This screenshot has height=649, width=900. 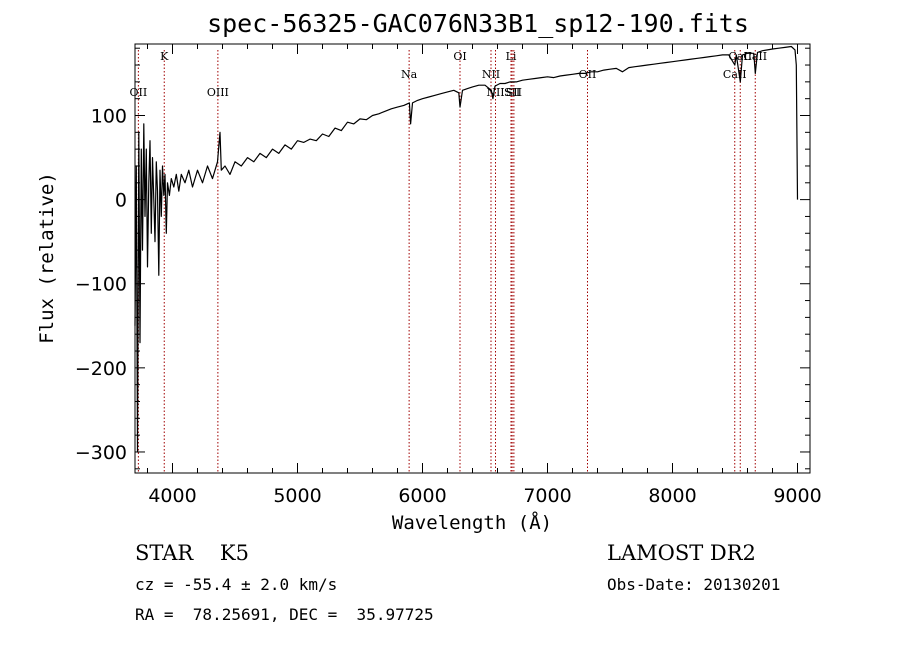 What do you see at coordinates (409, 74) in the screenshot?
I see `line-marker-label: Na` at bounding box center [409, 74].